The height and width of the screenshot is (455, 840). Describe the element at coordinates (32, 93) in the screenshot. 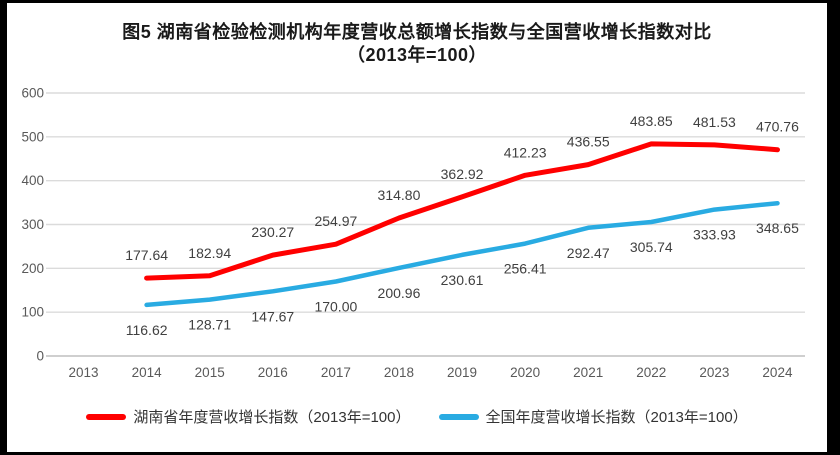

I see `y-tick-label: 600` at that location.